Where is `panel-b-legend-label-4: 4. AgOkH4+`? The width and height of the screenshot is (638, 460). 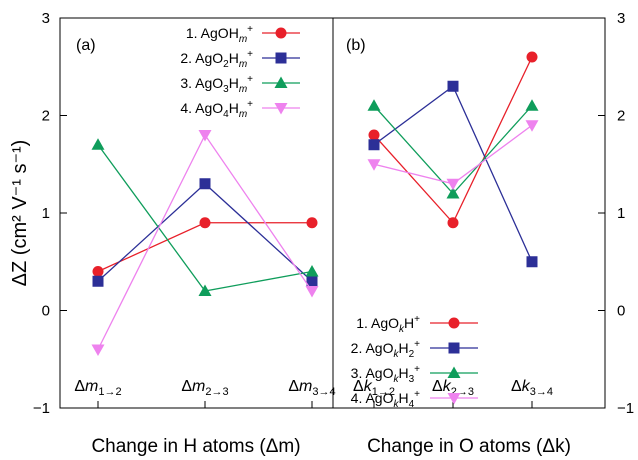 panel-b-legend-label-4: 4. AgOkH4+ is located at coordinates (386, 399).